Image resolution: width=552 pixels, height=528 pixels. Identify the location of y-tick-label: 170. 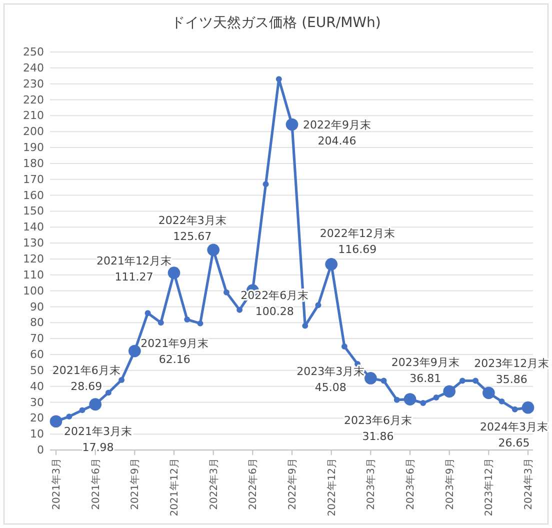
(33, 179).